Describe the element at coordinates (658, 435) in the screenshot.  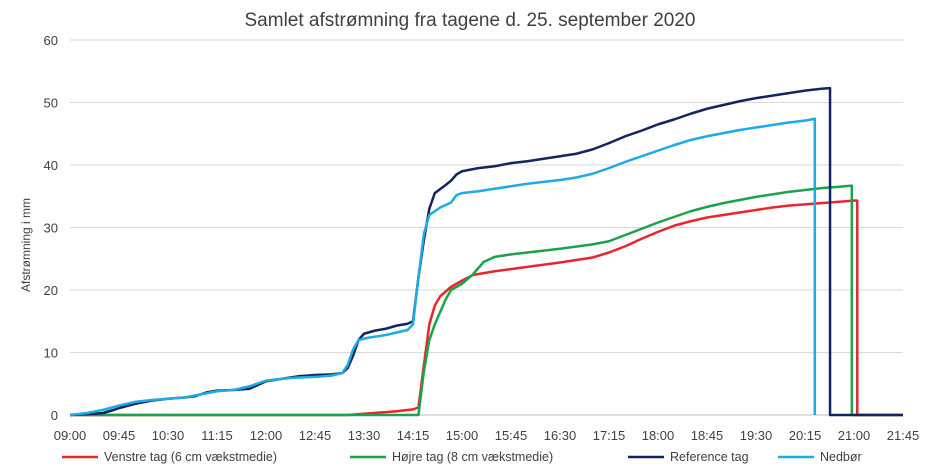
I see `x-tick-label: 18:00` at that location.